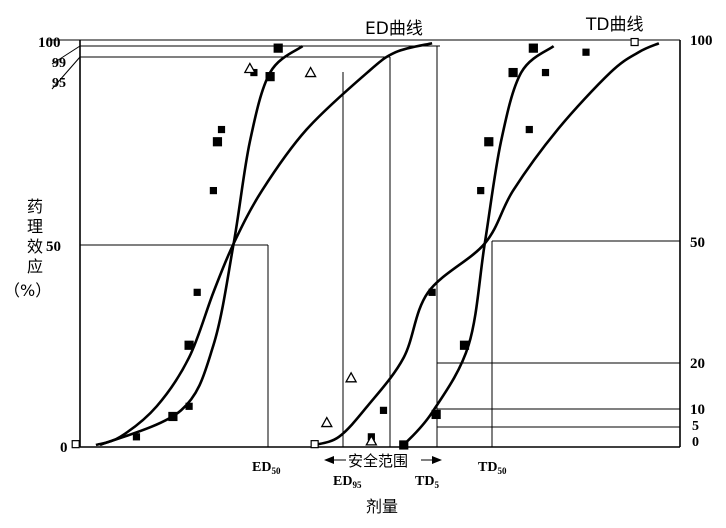  Describe the element at coordinates (53, 247) in the screenshot. I see `left-tick-50: 50` at that location.